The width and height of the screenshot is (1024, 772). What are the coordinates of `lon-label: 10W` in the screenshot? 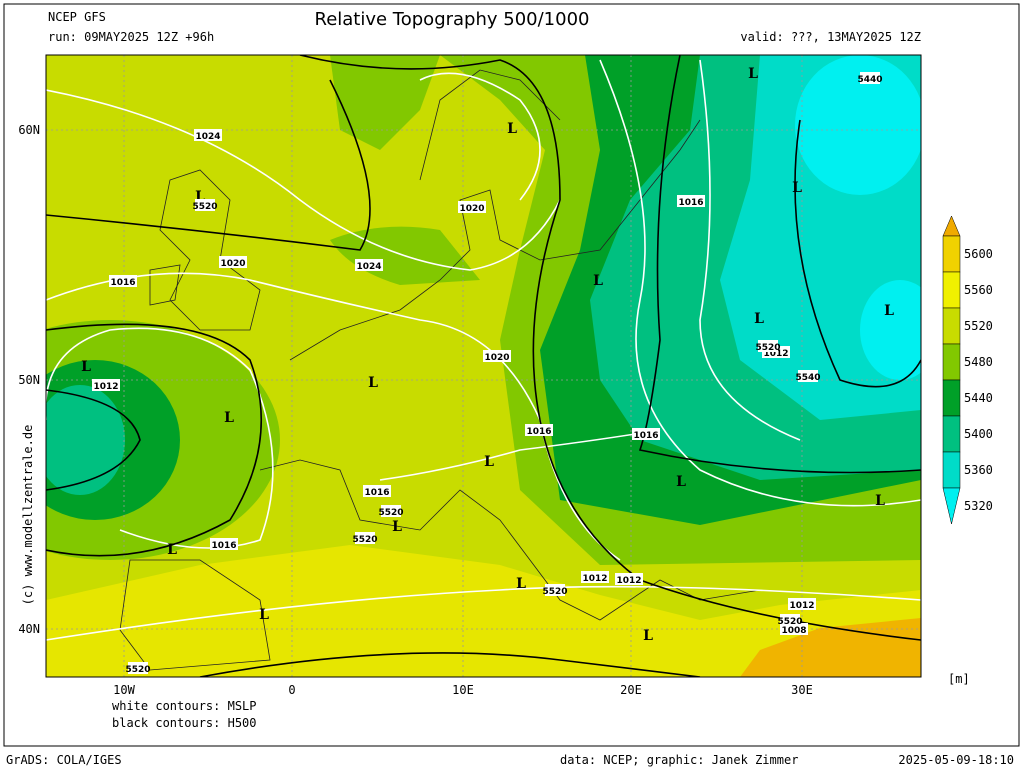 It's located at (124, 690).